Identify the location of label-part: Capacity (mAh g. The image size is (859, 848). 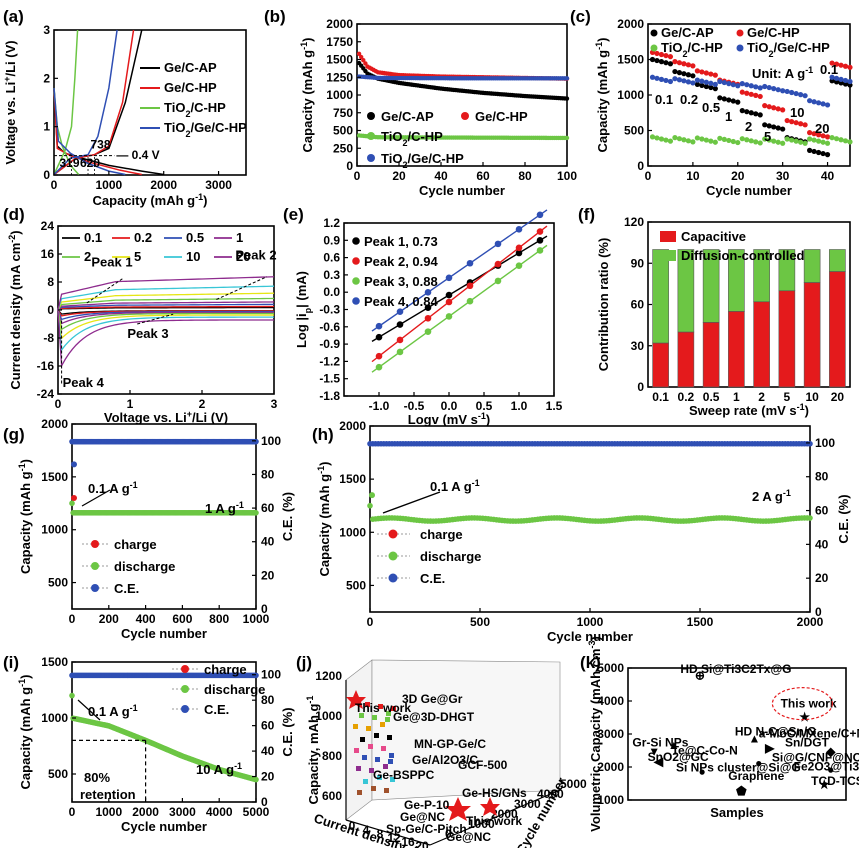
(25, 738).